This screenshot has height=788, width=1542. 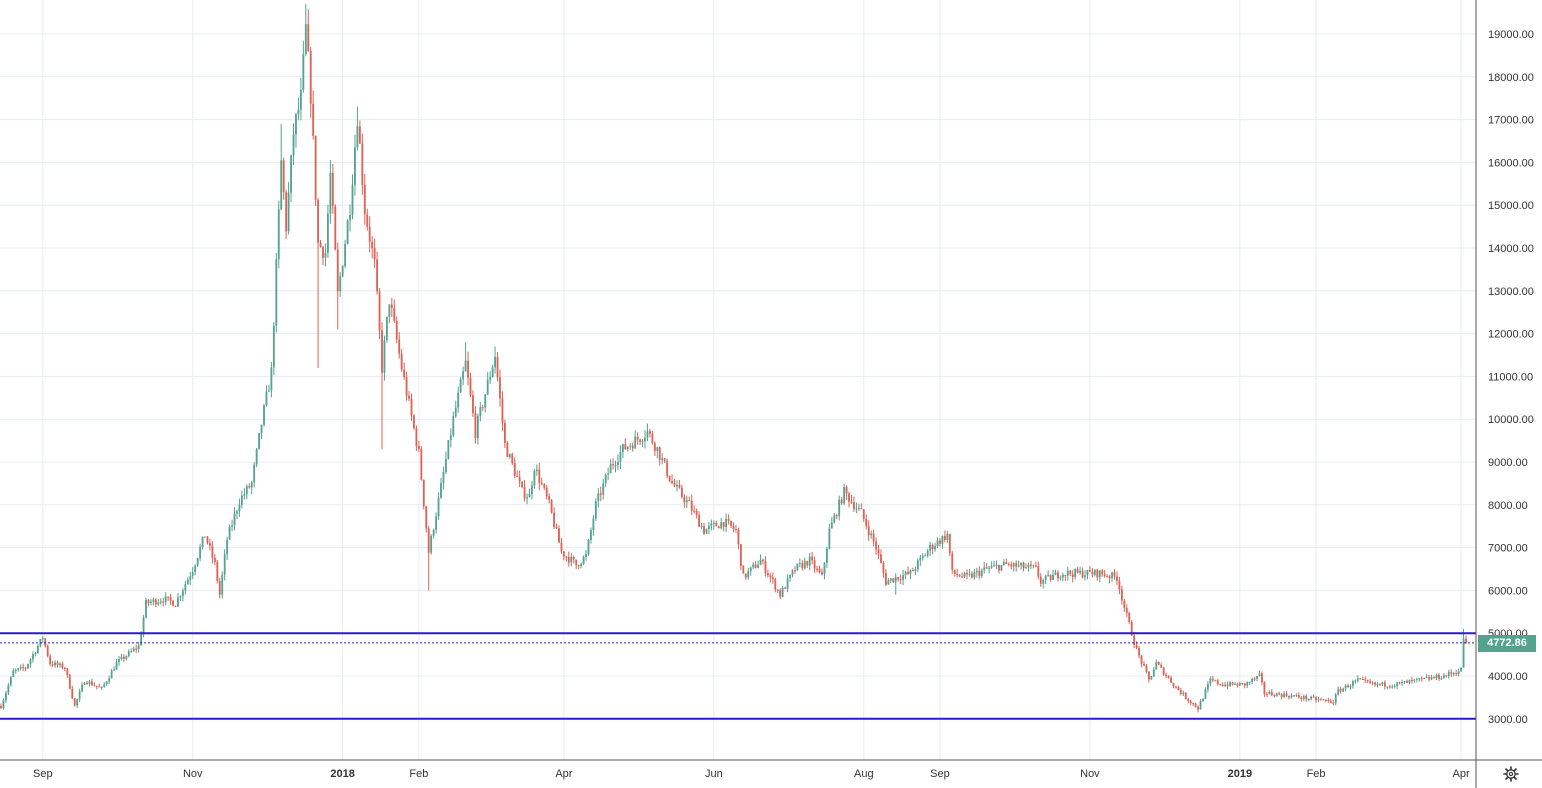 I want to click on x-tick-label: Sep, so click(x=43, y=774).